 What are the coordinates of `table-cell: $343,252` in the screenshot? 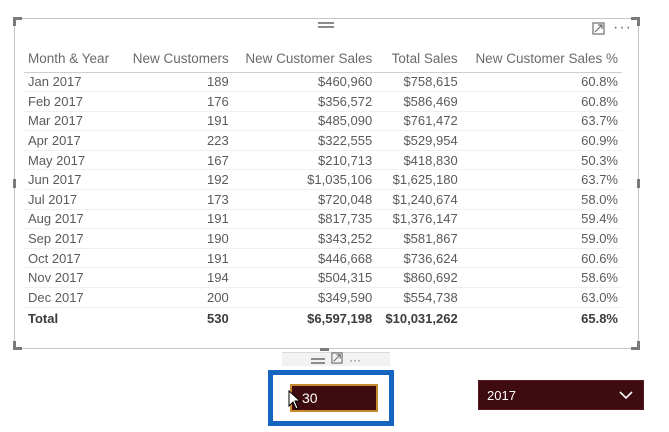 It's located at (304, 238).